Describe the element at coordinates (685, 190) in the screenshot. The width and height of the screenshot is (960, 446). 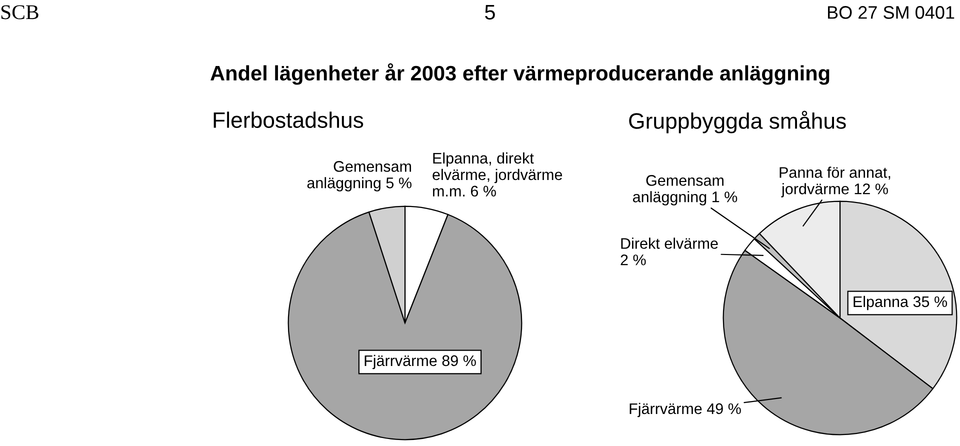
I see `slice-label: Gemensam anläggning 1 %` at that location.